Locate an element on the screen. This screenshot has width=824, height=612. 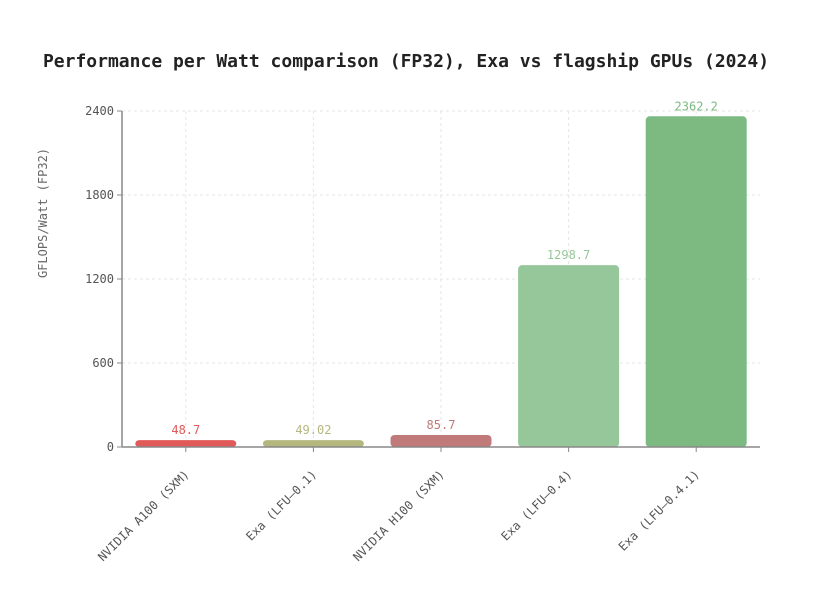
data-label-1: 48.7 is located at coordinates (185, 430).